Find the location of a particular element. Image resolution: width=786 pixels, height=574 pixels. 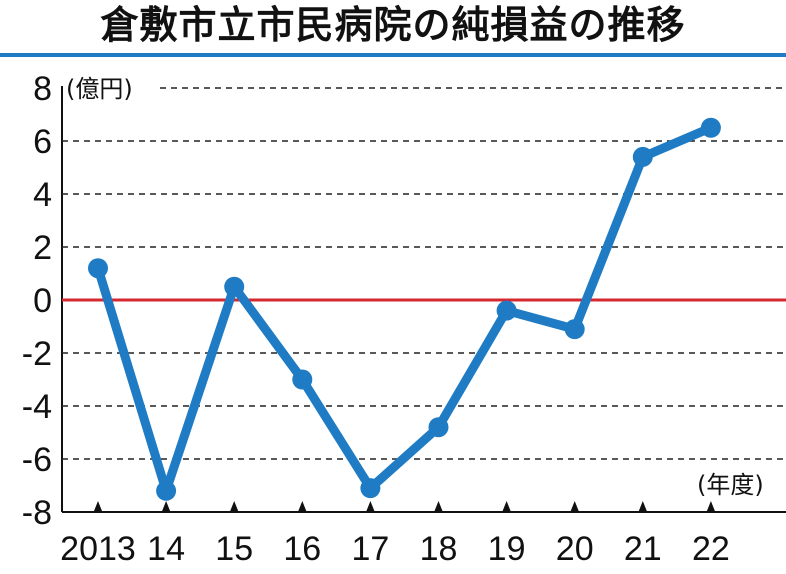

y-tick-label: -2 is located at coordinates (37, 354).